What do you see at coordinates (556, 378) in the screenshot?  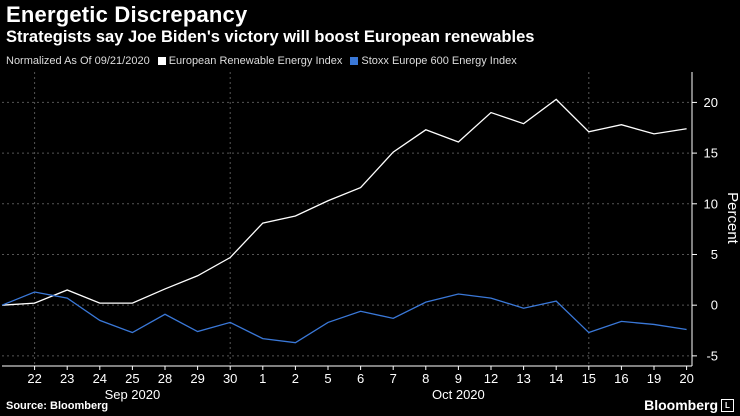 I see `x-tick-label: 14` at bounding box center [556, 378].